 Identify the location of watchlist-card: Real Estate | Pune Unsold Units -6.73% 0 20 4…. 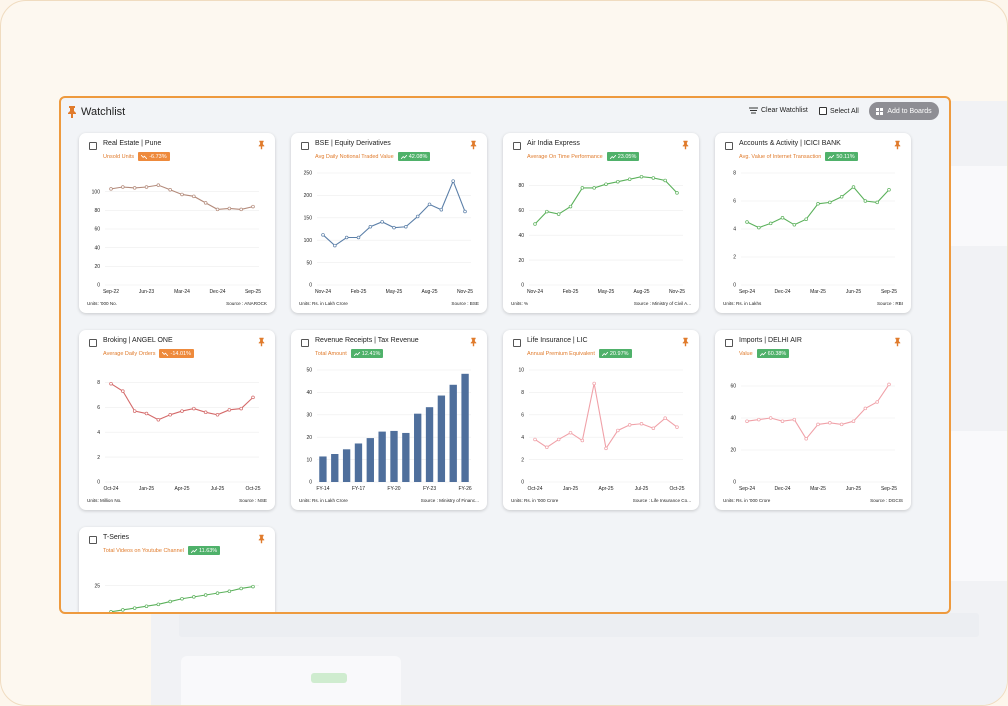
(177, 223).